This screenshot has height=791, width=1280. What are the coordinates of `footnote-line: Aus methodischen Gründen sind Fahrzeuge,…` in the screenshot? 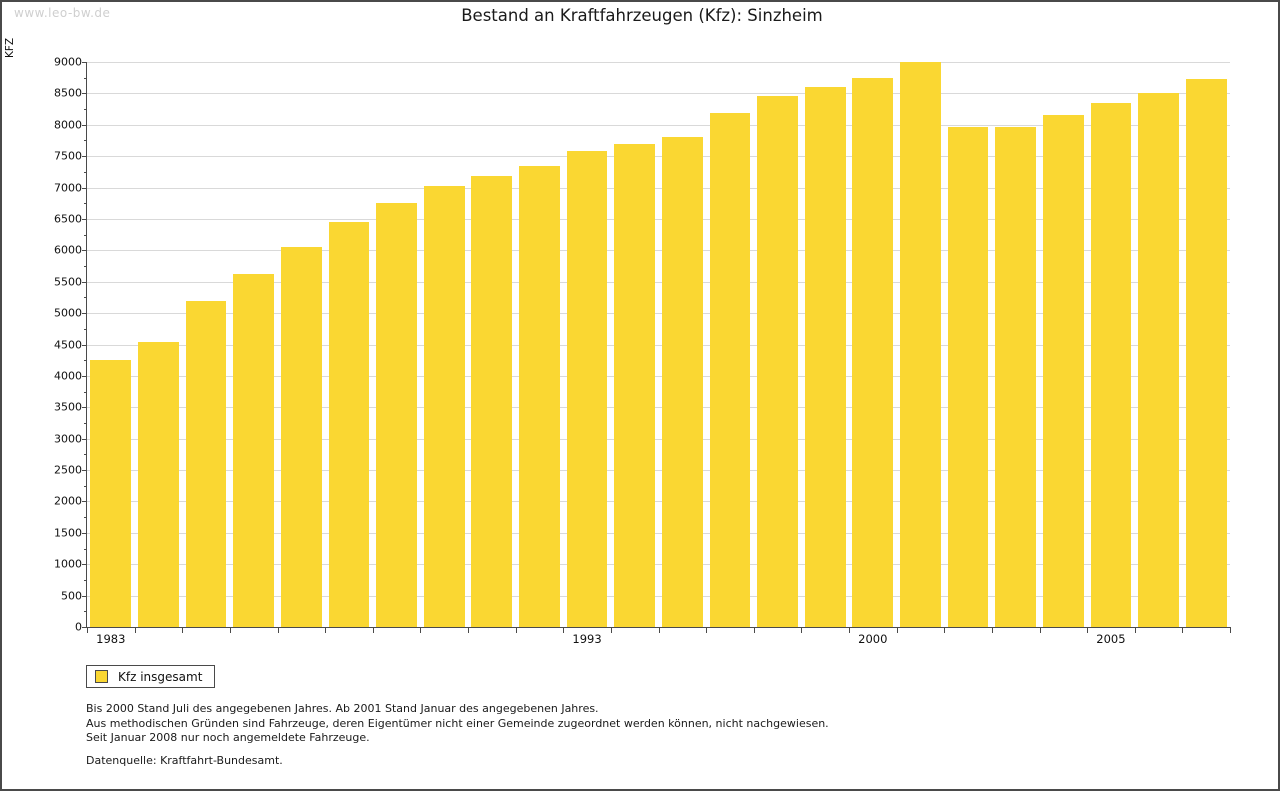 It's located at (457, 723).